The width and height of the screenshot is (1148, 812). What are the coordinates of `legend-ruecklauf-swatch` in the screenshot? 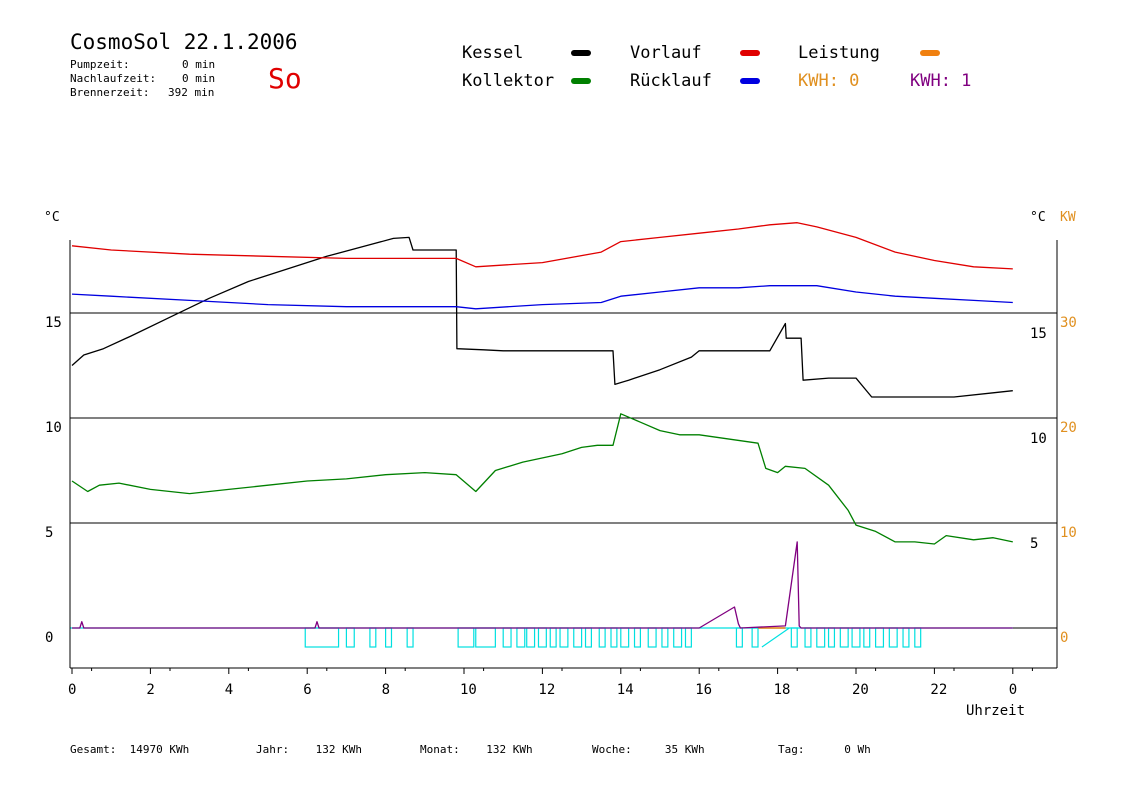 It's located at (750, 81).